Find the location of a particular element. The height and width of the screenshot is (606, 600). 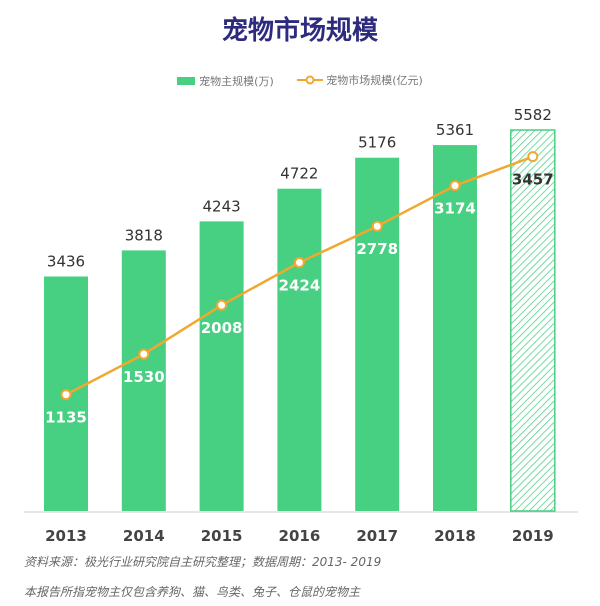

x-tick-label: 2015 is located at coordinates (222, 536).